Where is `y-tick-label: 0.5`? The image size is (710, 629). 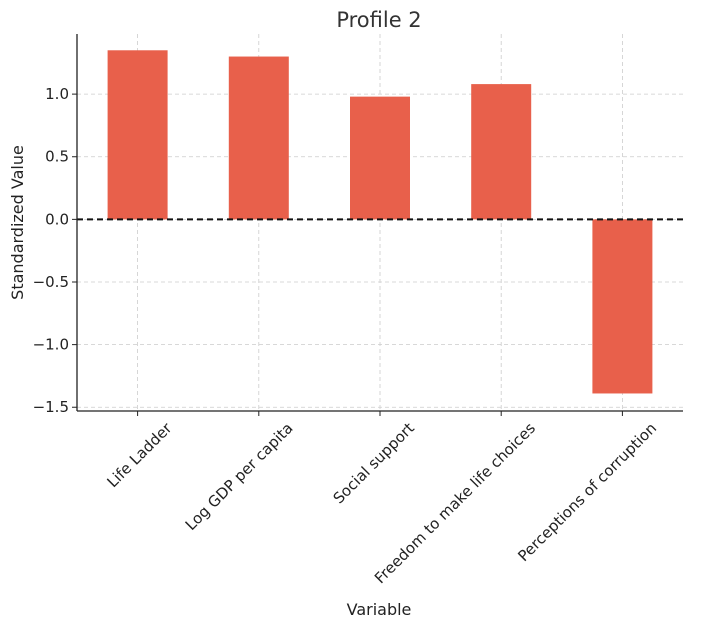 y-tick-label: 0.5 is located at coordinates (57, 157).